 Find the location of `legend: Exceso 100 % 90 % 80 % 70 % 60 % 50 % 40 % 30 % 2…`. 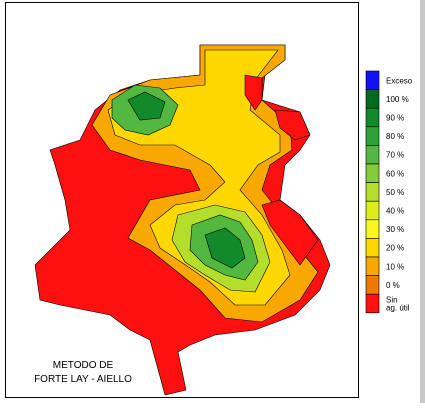

legend: Exceso 100 % 90 % 80 % 70 % 60 % 50 % 40 % 30 % 2… is located at coordinates (389, 192).